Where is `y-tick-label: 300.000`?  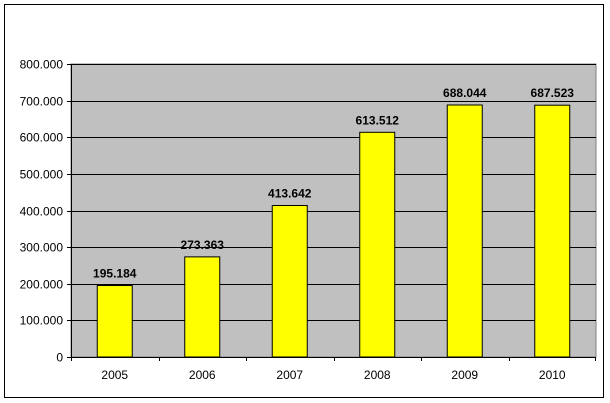
y-tick-label: 300.000 is located at coordinates (42, 248).